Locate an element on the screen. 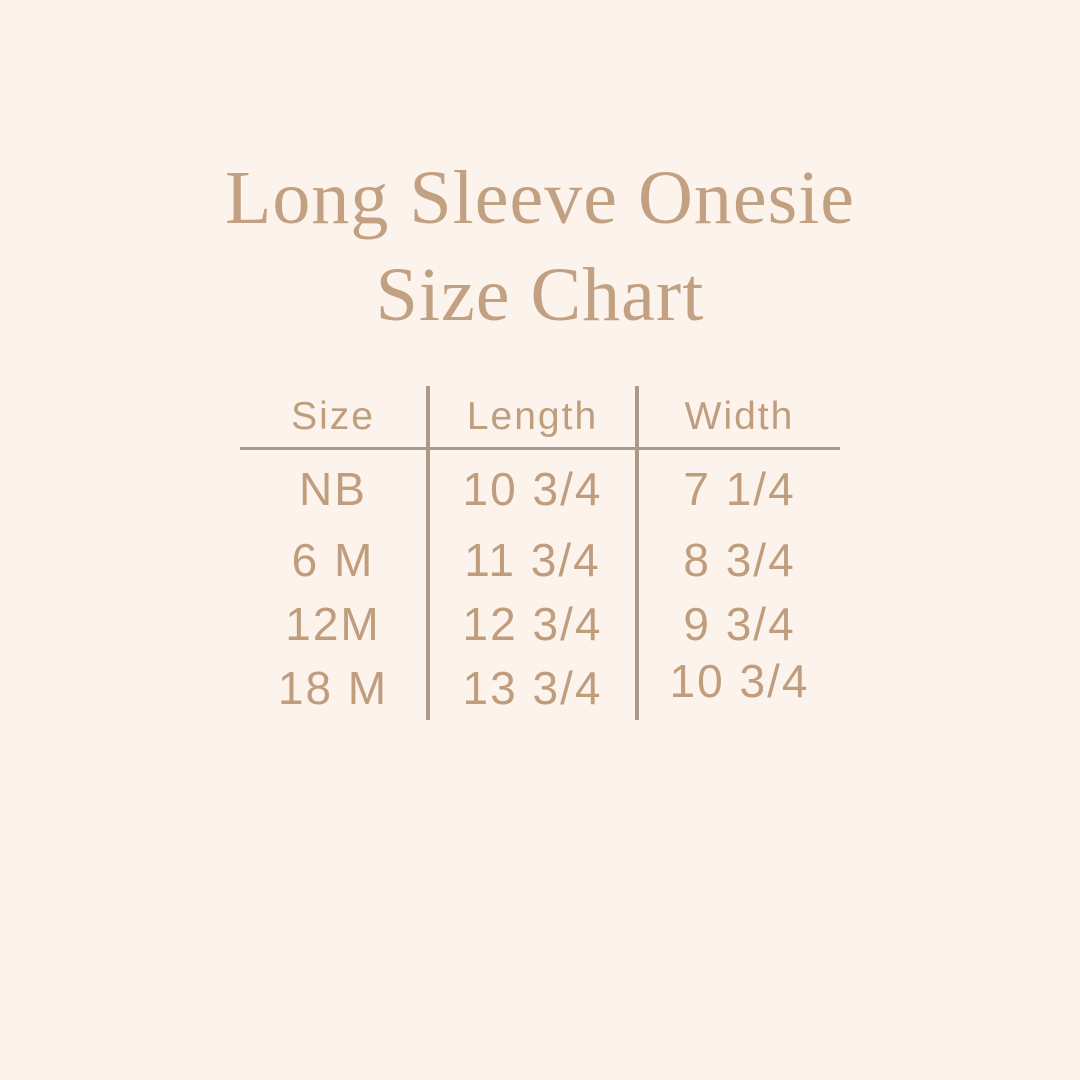  cell-size-nb: NB is located at coordinates (333, 489).